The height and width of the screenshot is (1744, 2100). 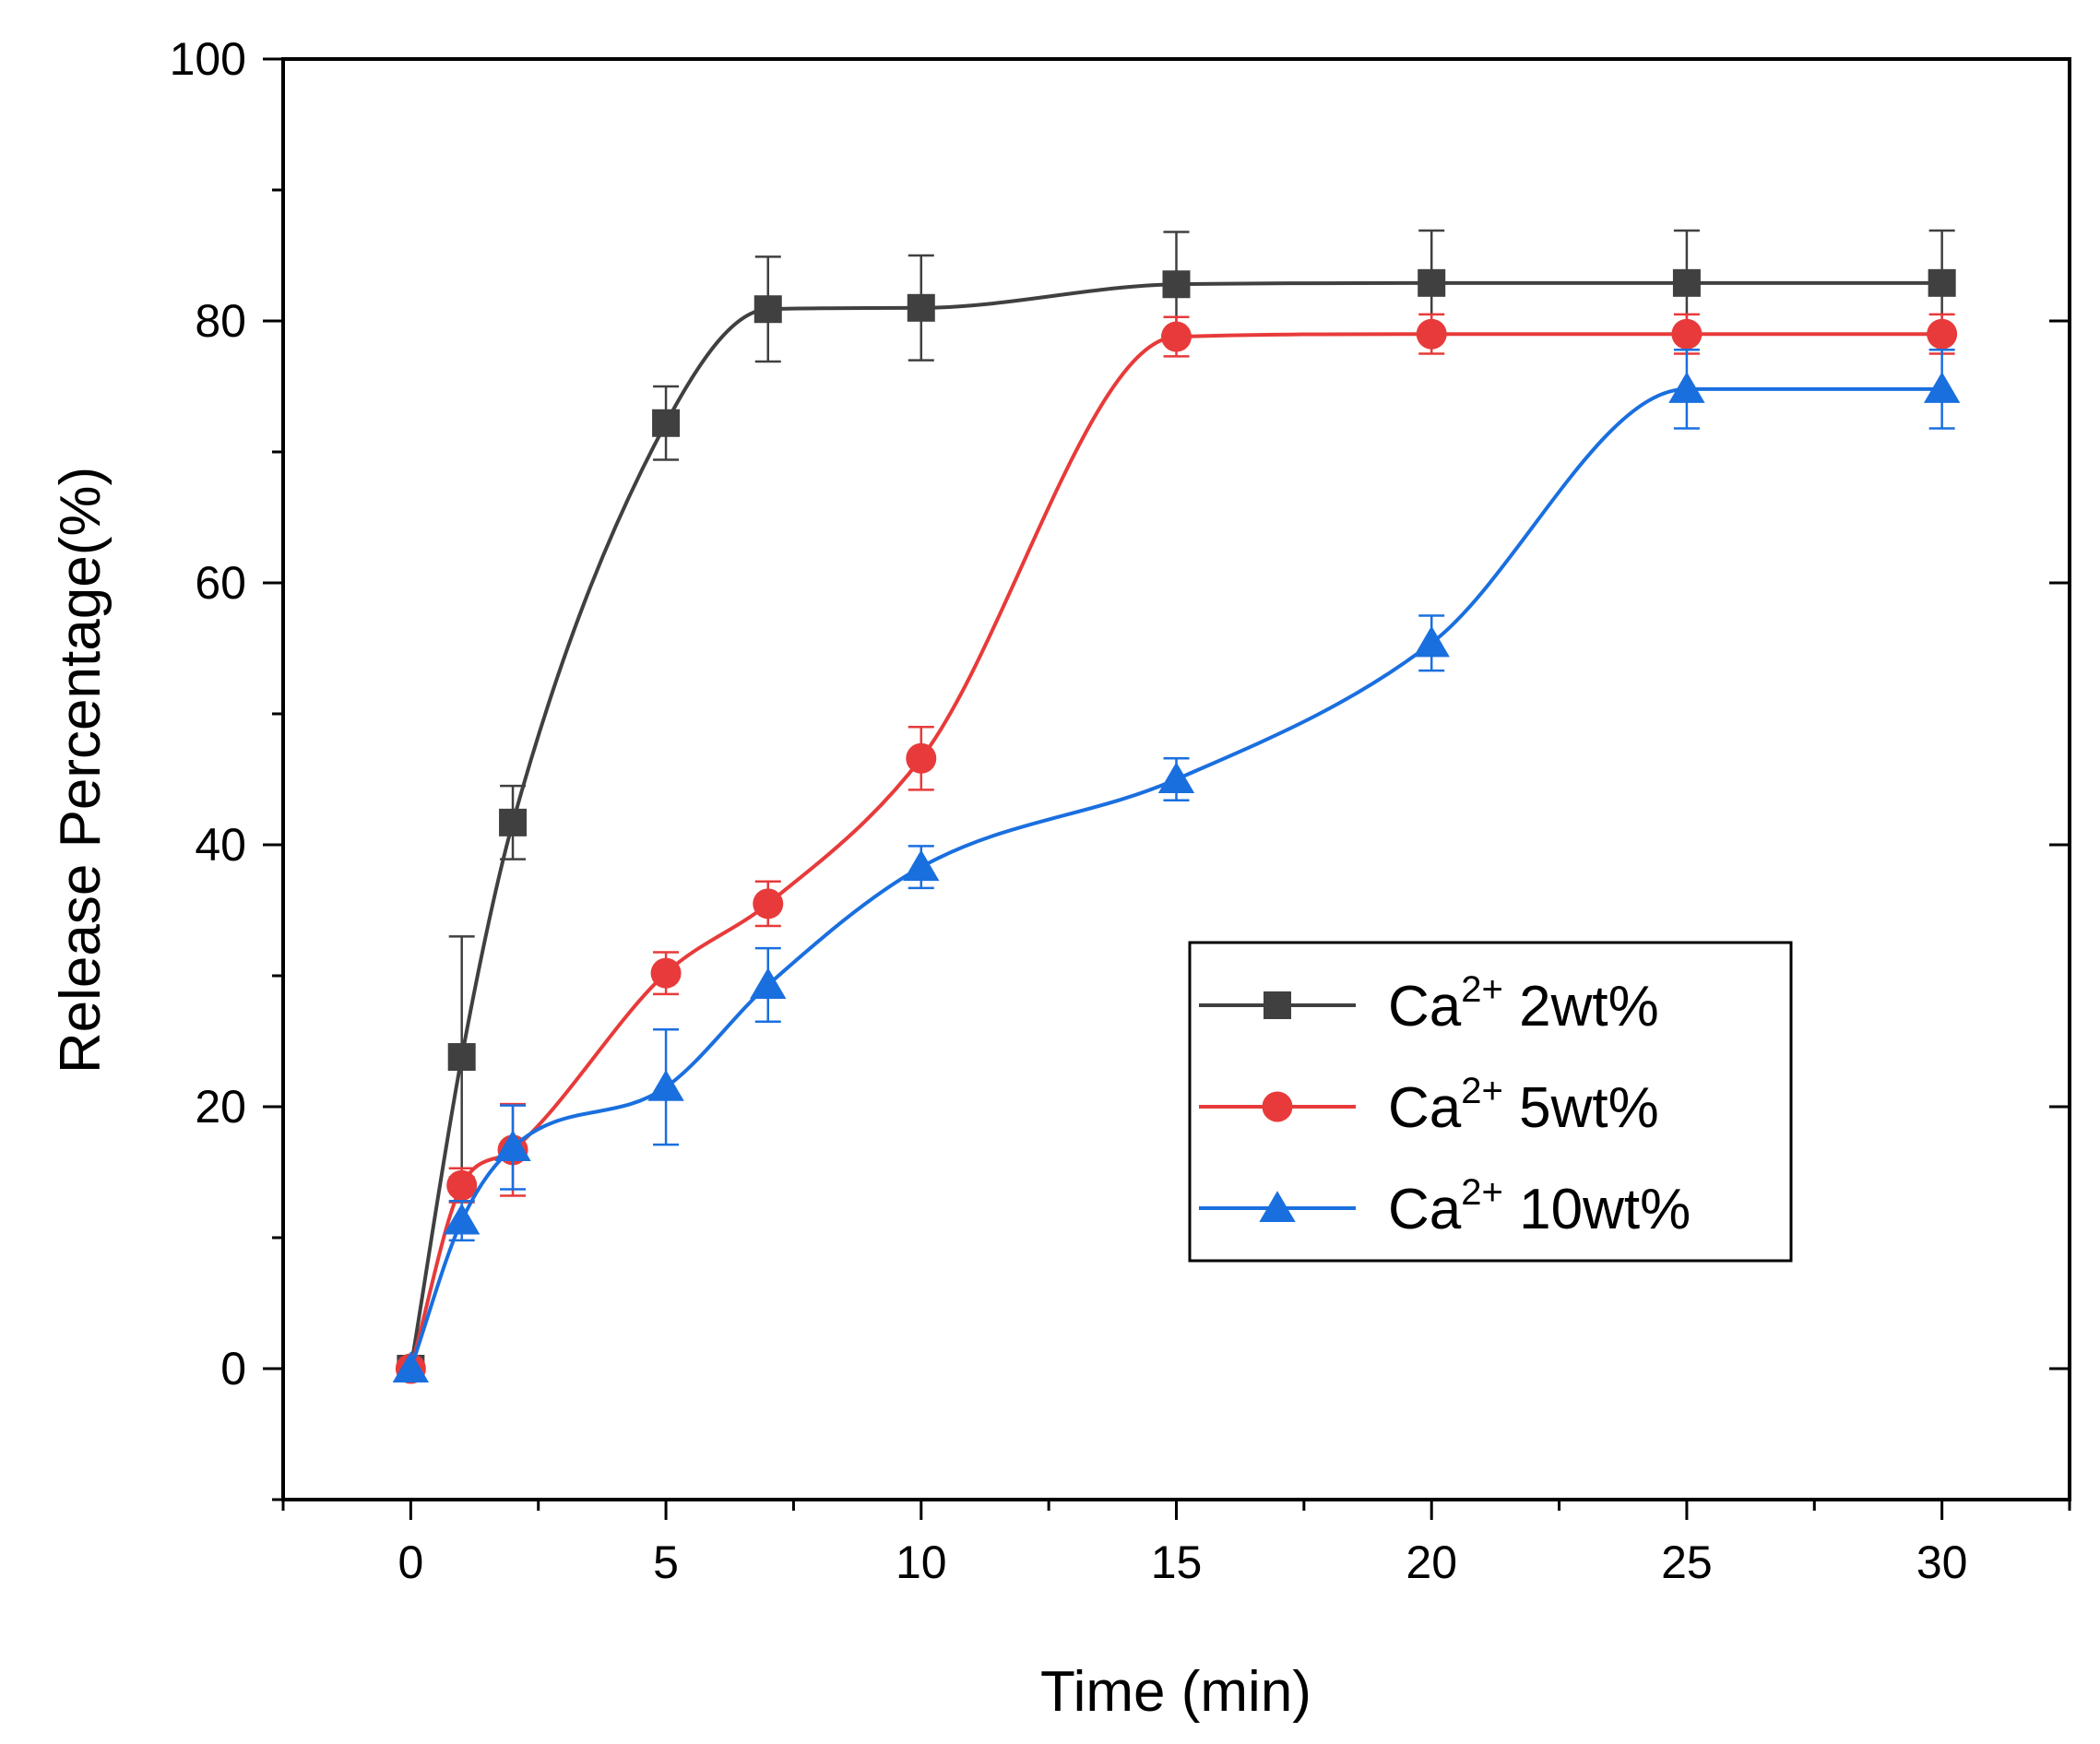 I want to click on y-tick-label: 40, so click(x=220, y=845).